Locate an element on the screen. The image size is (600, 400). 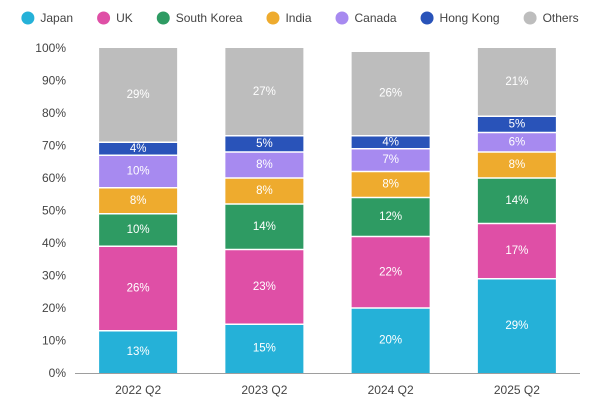
data-label-uk: 26% is located at coordinates (138, 289).